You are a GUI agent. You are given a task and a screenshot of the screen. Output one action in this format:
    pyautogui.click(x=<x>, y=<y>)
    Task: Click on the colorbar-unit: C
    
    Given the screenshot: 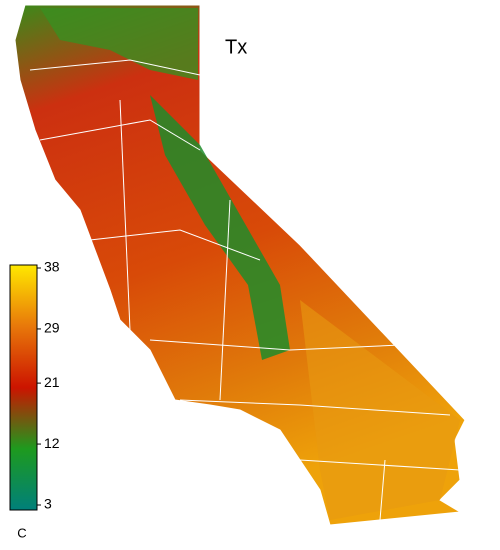 What is the action you would take?
    pyautogui.click(x=21, y=532)
    